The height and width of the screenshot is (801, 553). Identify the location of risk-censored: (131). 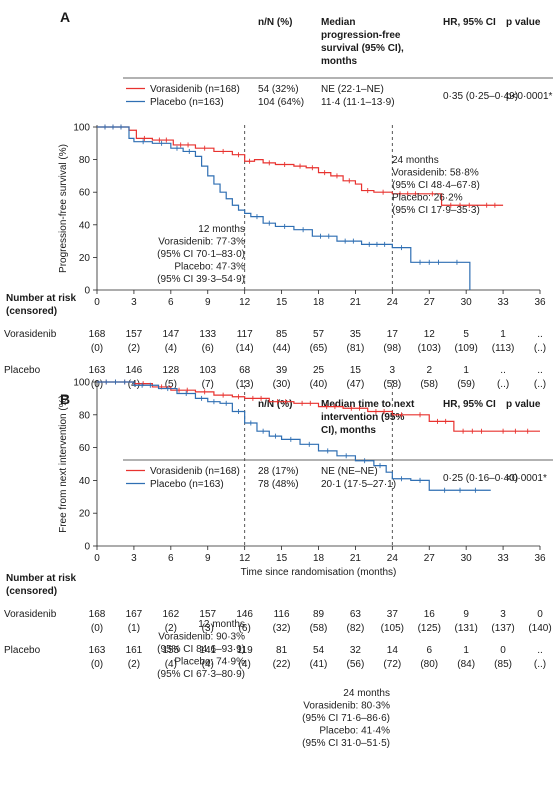
(465, 628).